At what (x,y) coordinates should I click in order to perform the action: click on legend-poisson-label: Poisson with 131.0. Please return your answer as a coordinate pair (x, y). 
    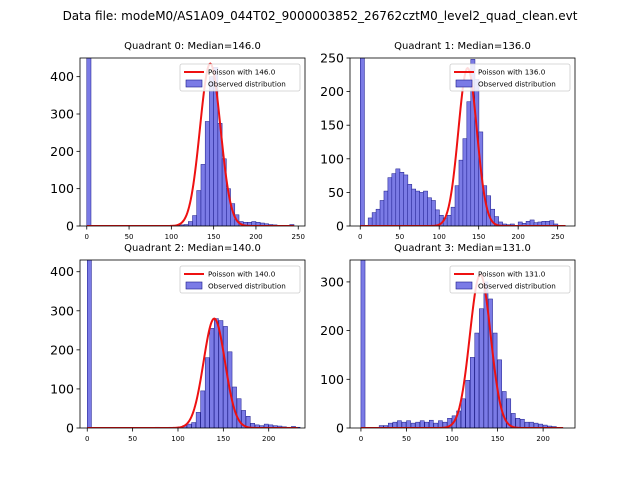
    Looking at the image, I should click on (512, 274).